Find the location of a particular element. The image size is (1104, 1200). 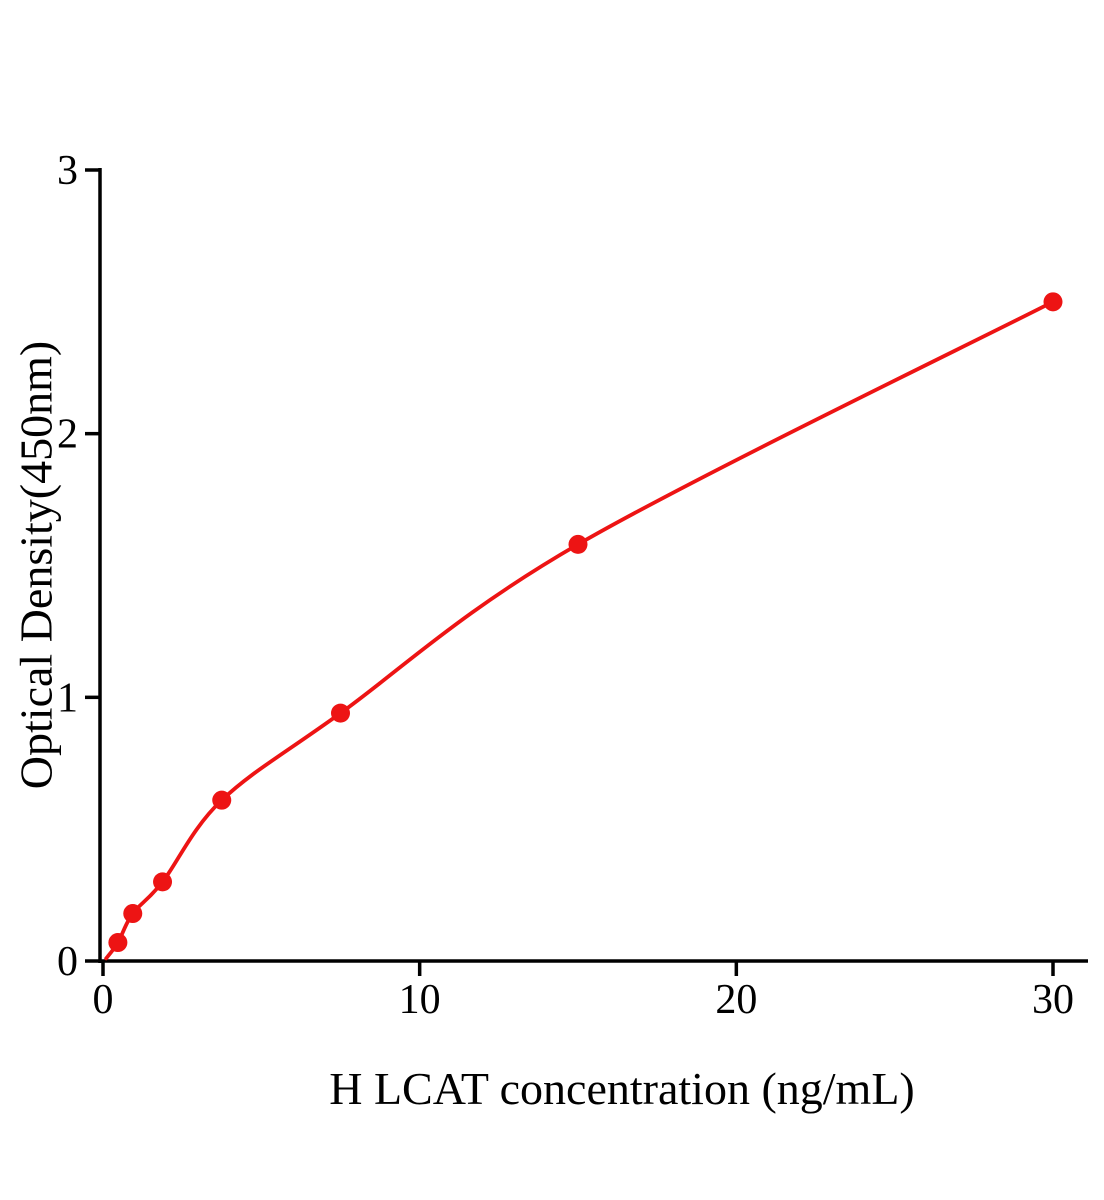

y-tick-label: 3 is located at coordinates (67, 171).